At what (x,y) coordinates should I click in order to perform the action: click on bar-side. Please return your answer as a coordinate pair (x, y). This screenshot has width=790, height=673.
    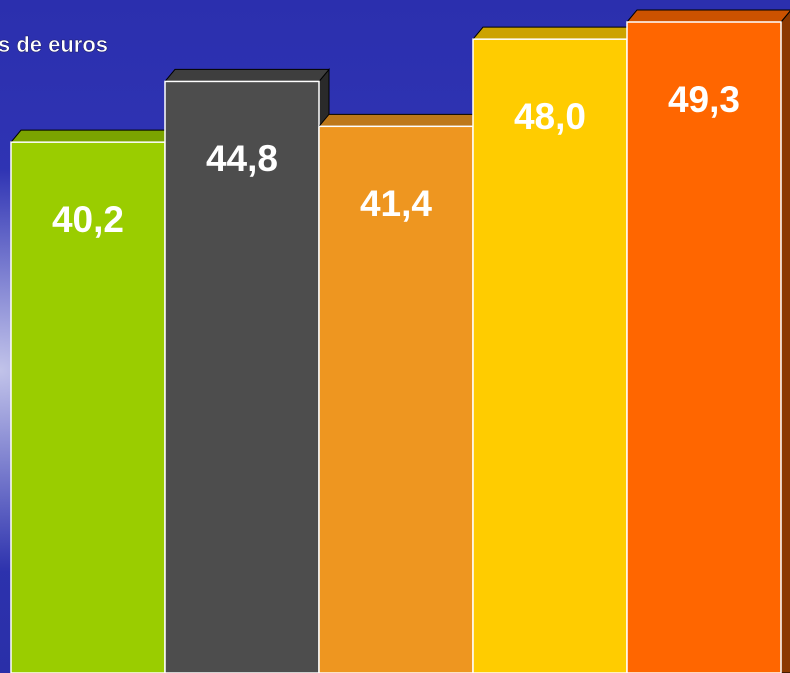
    Looking at the image, I should click on (785, 341).